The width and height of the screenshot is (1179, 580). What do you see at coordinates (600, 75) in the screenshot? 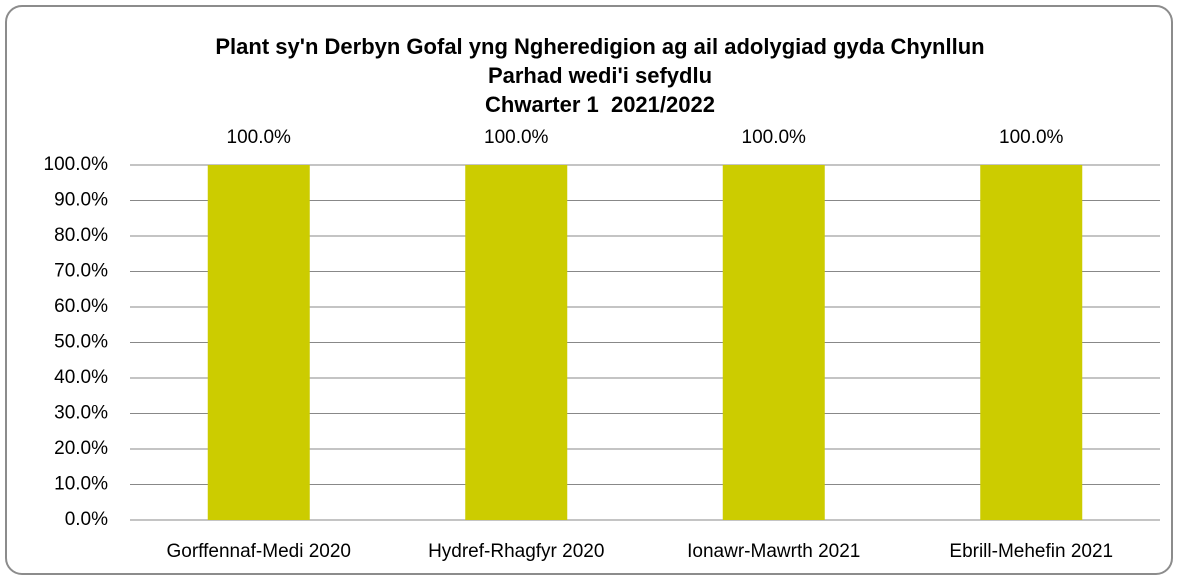
I see `chart-title: Parhad wedi'i sefydlu` at bounding box center [600, 75].